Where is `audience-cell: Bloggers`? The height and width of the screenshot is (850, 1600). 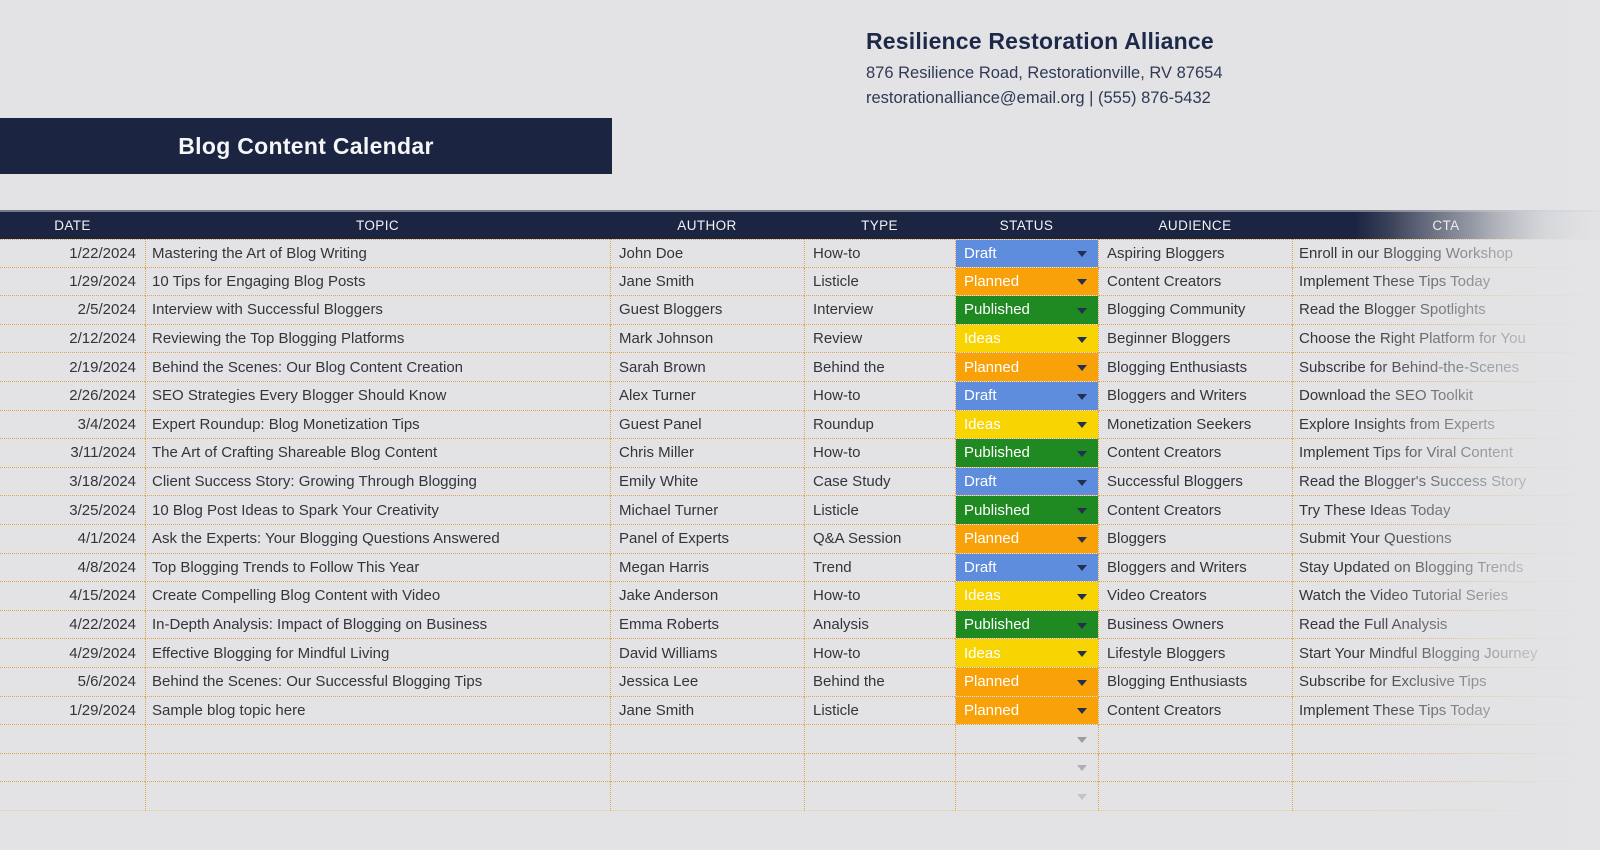 audience-cell: Bloggers is located at coordinates (1195, 539).